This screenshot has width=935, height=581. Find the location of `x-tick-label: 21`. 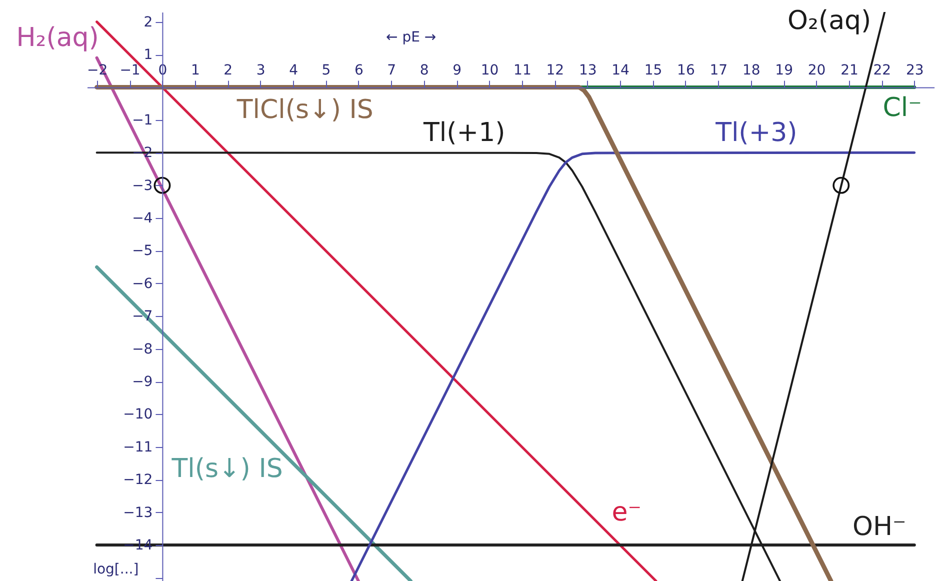

x-tick-label: 21 is located at coordinates (849, 70).